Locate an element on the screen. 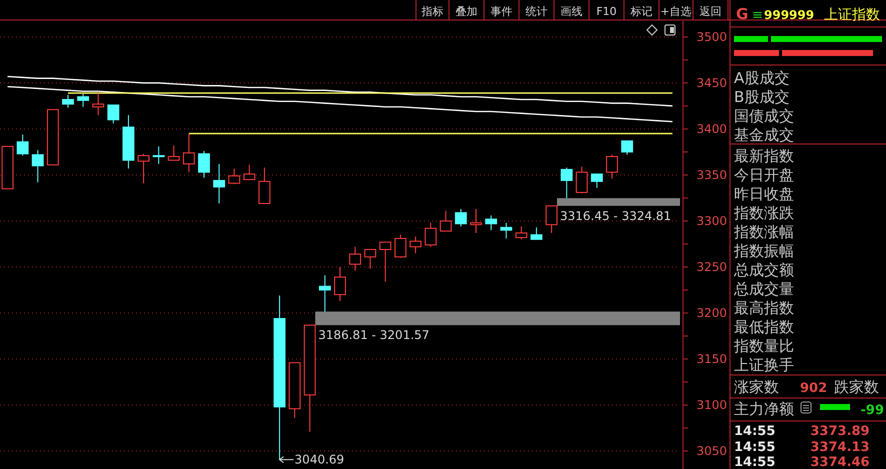 The height and width of the screenshot is (469, 886). text: B股成交 is located at coordinates (762, 97).